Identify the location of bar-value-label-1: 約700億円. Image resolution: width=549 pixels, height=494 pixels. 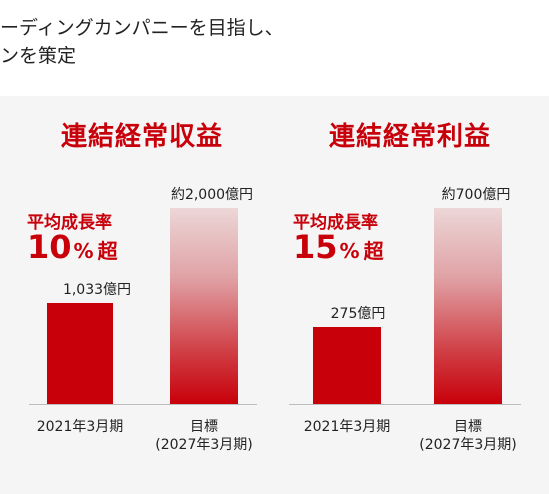
(476, 195).